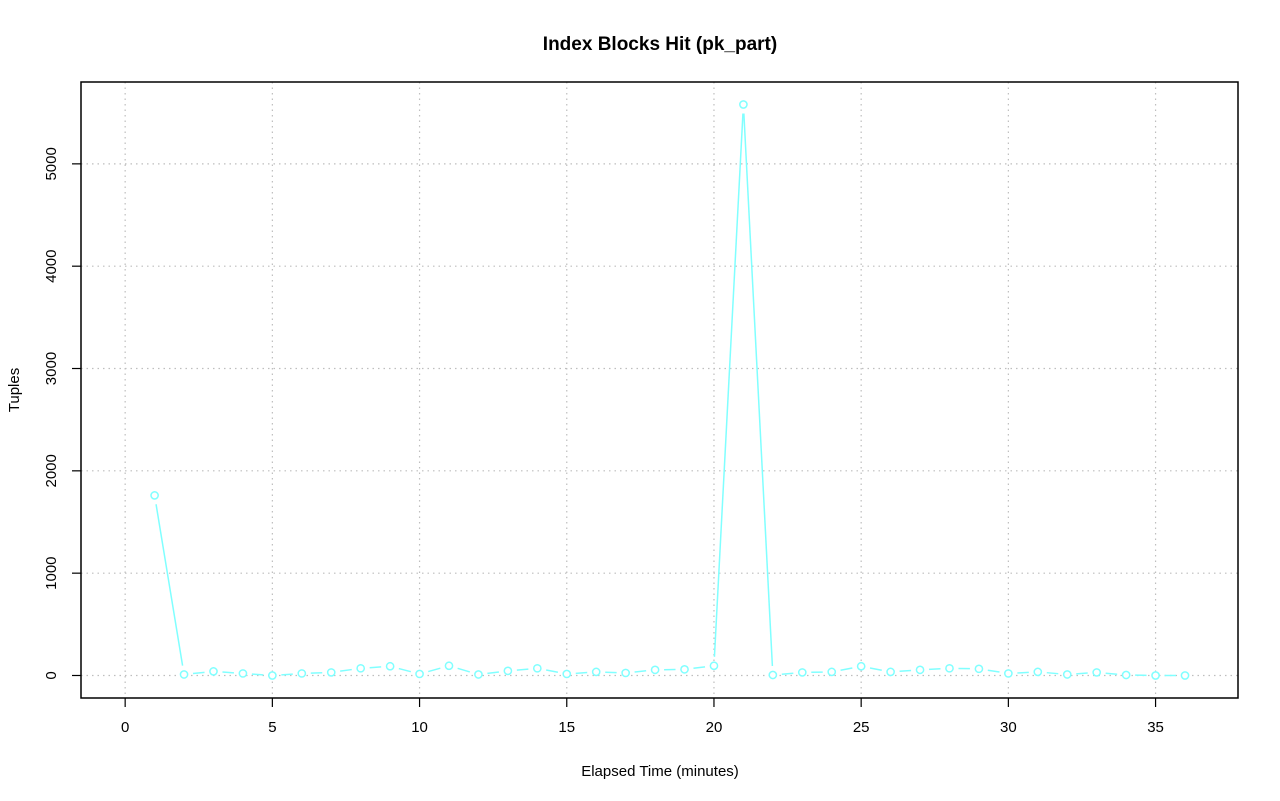 The width and height of the screenshot is (1280, 801). Describe the element at coordinates (660, 44) in the screenshot. I see `chart-title: Index Blocks Hit (pk_part)` at that location.